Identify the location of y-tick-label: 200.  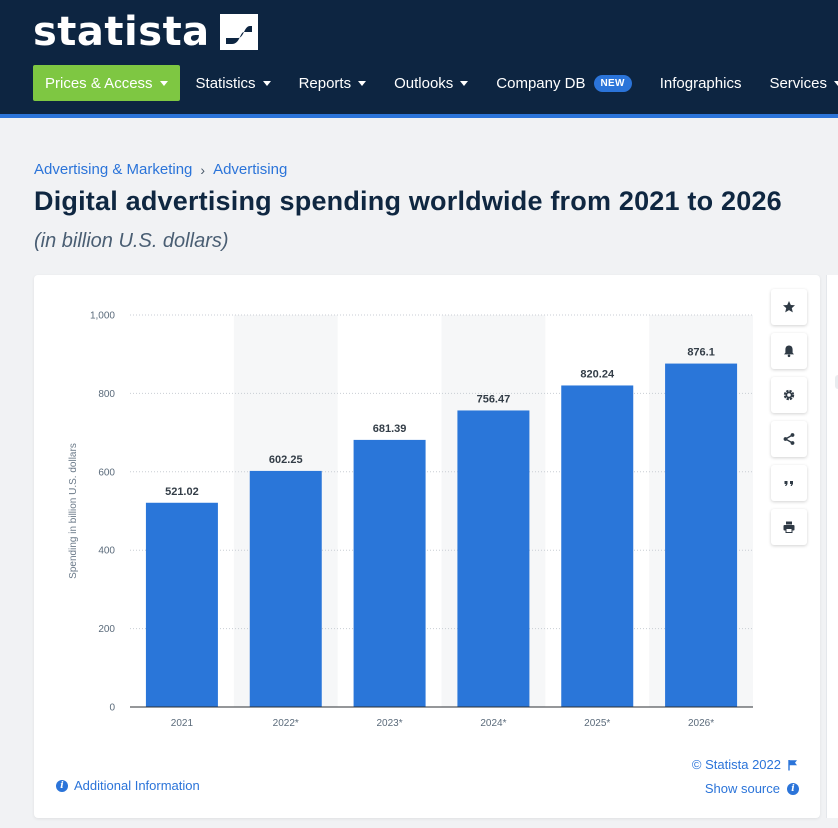
(106, 629).